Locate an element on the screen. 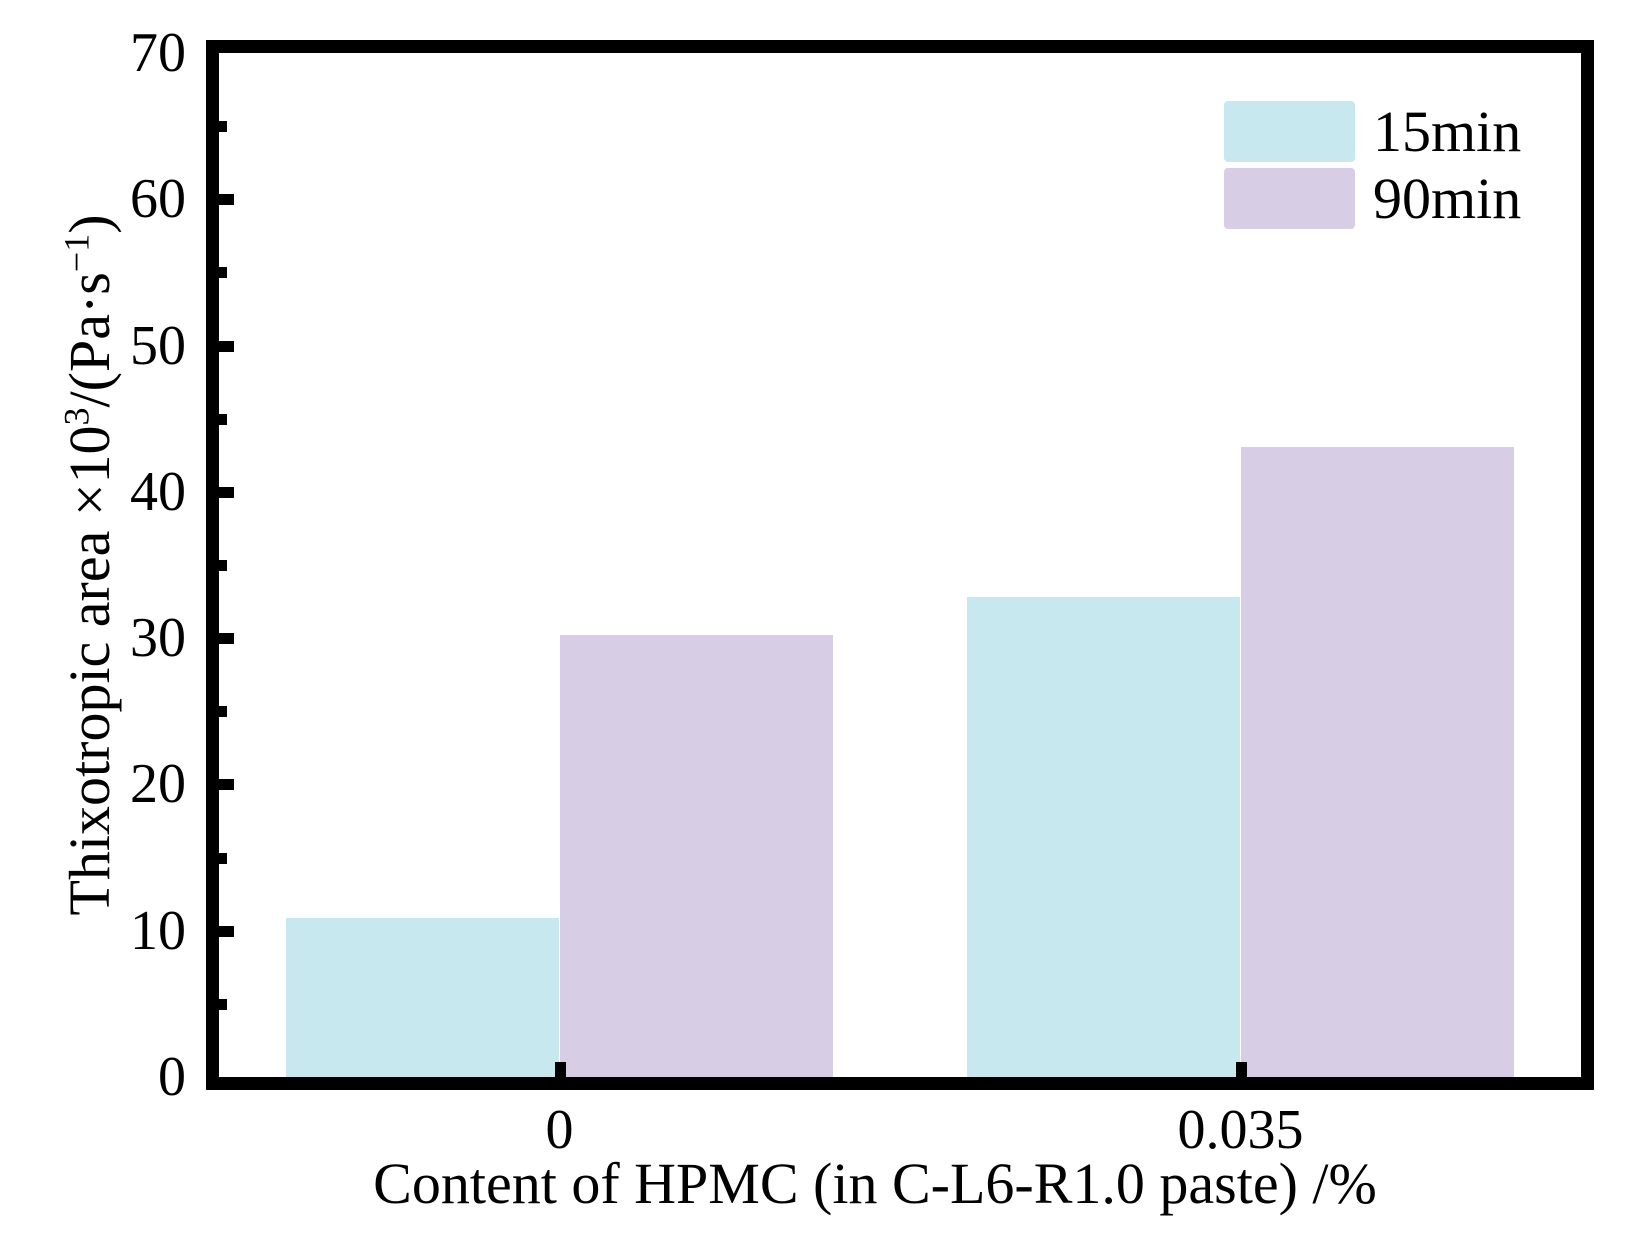 Image resolution: width=1637 pixels, height=1241 pixels. legend-row-15min: 15min is located at coordinates (1372, 131).